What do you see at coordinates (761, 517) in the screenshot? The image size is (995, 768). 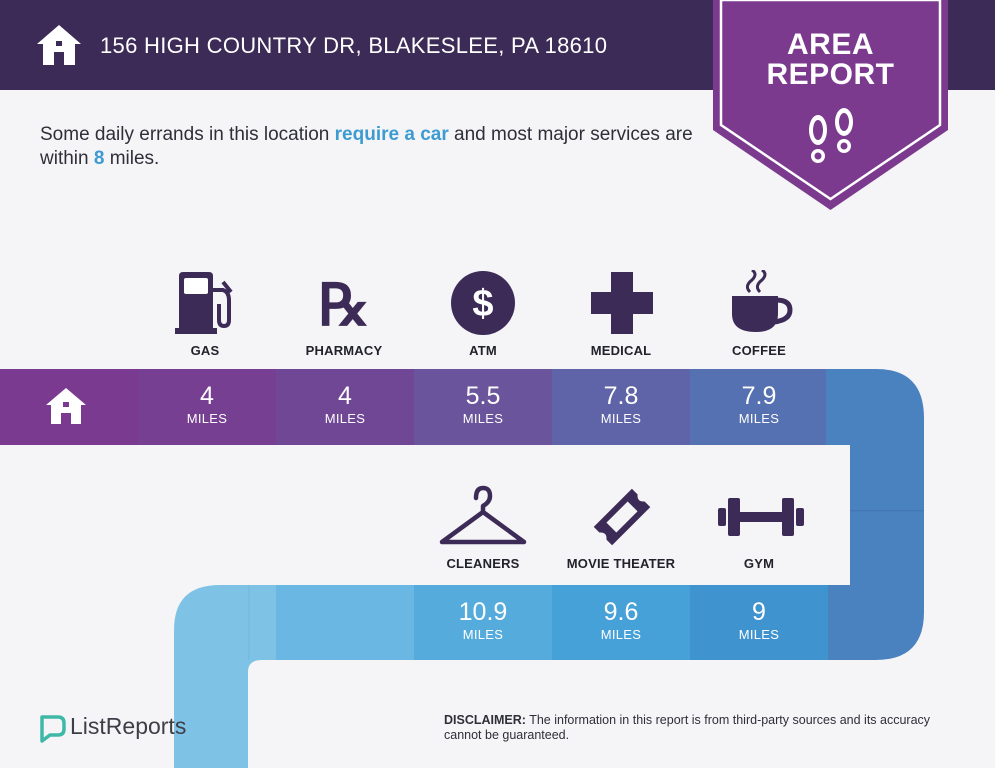 I see `dumbbell-icon` at bounding box center [761, 517].